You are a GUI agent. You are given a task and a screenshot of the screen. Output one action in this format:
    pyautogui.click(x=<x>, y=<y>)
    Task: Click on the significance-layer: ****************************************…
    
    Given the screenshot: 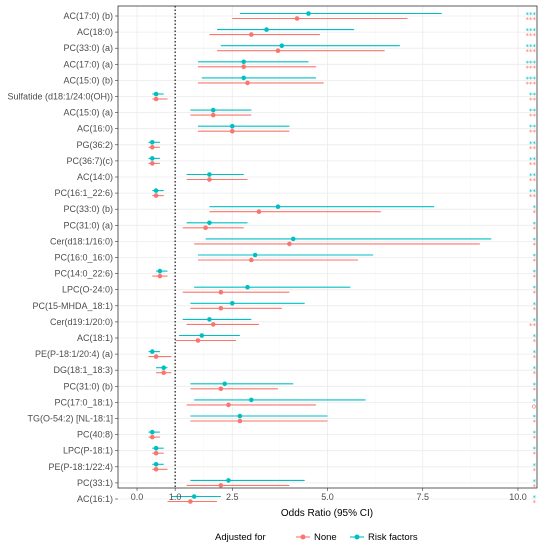 What is the action you would take?
    pyautogui.click(x=531, y=259)
    